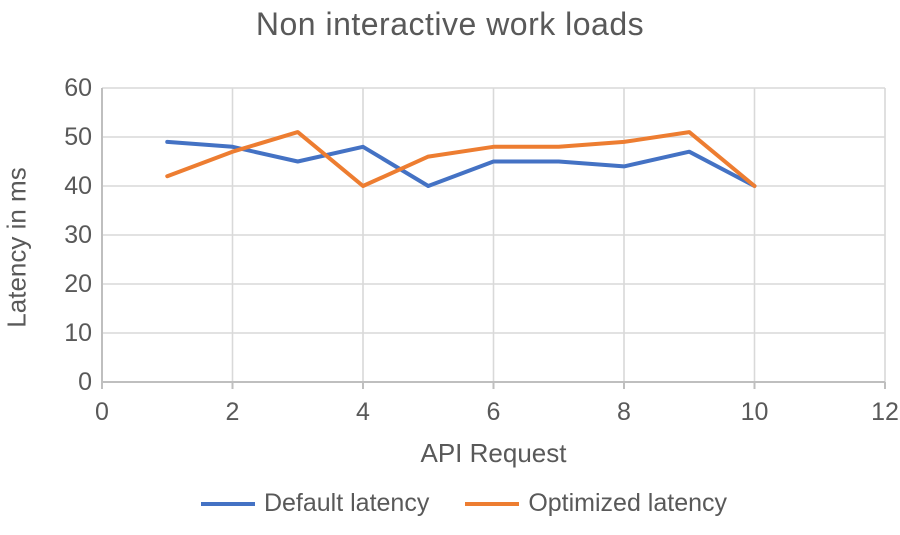  I want to click on legend-item-default-latency: Default latency, so click(315, 503).